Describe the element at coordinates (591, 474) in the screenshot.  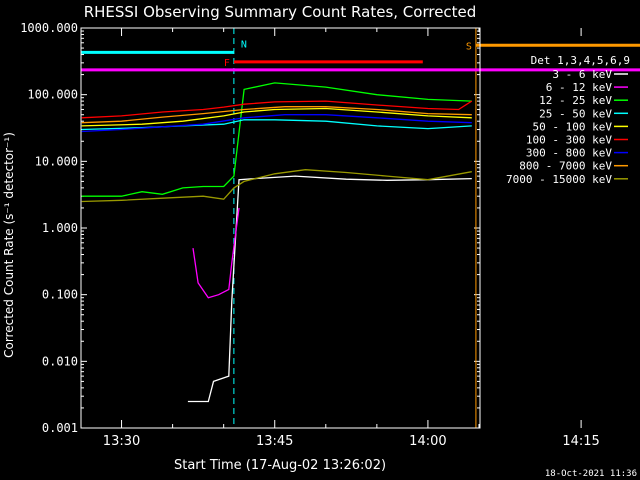
I see `footer-timestamp: 18-Oct-2021 11:36` at that location.